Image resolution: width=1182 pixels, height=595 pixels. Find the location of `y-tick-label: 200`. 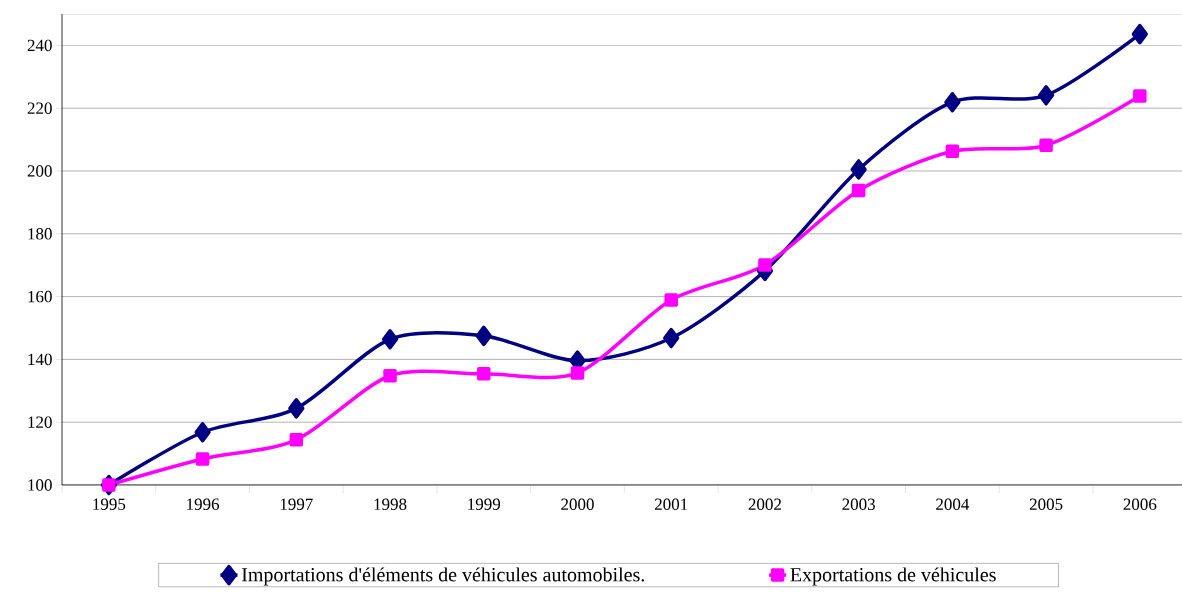

y-tick-label: 200 is located at coordinates (39, 171).